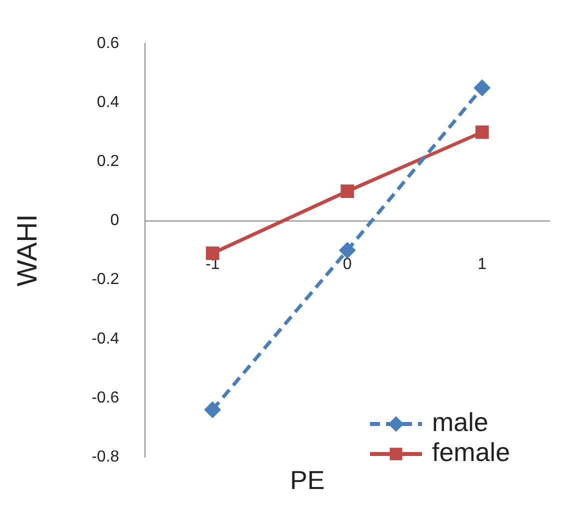 This screenshot has width=568, height=505. What do you see at coordinates (106, 457) in the screenshot?
I see `y-tick-label: -0.8` at bounding box center [106, 457].